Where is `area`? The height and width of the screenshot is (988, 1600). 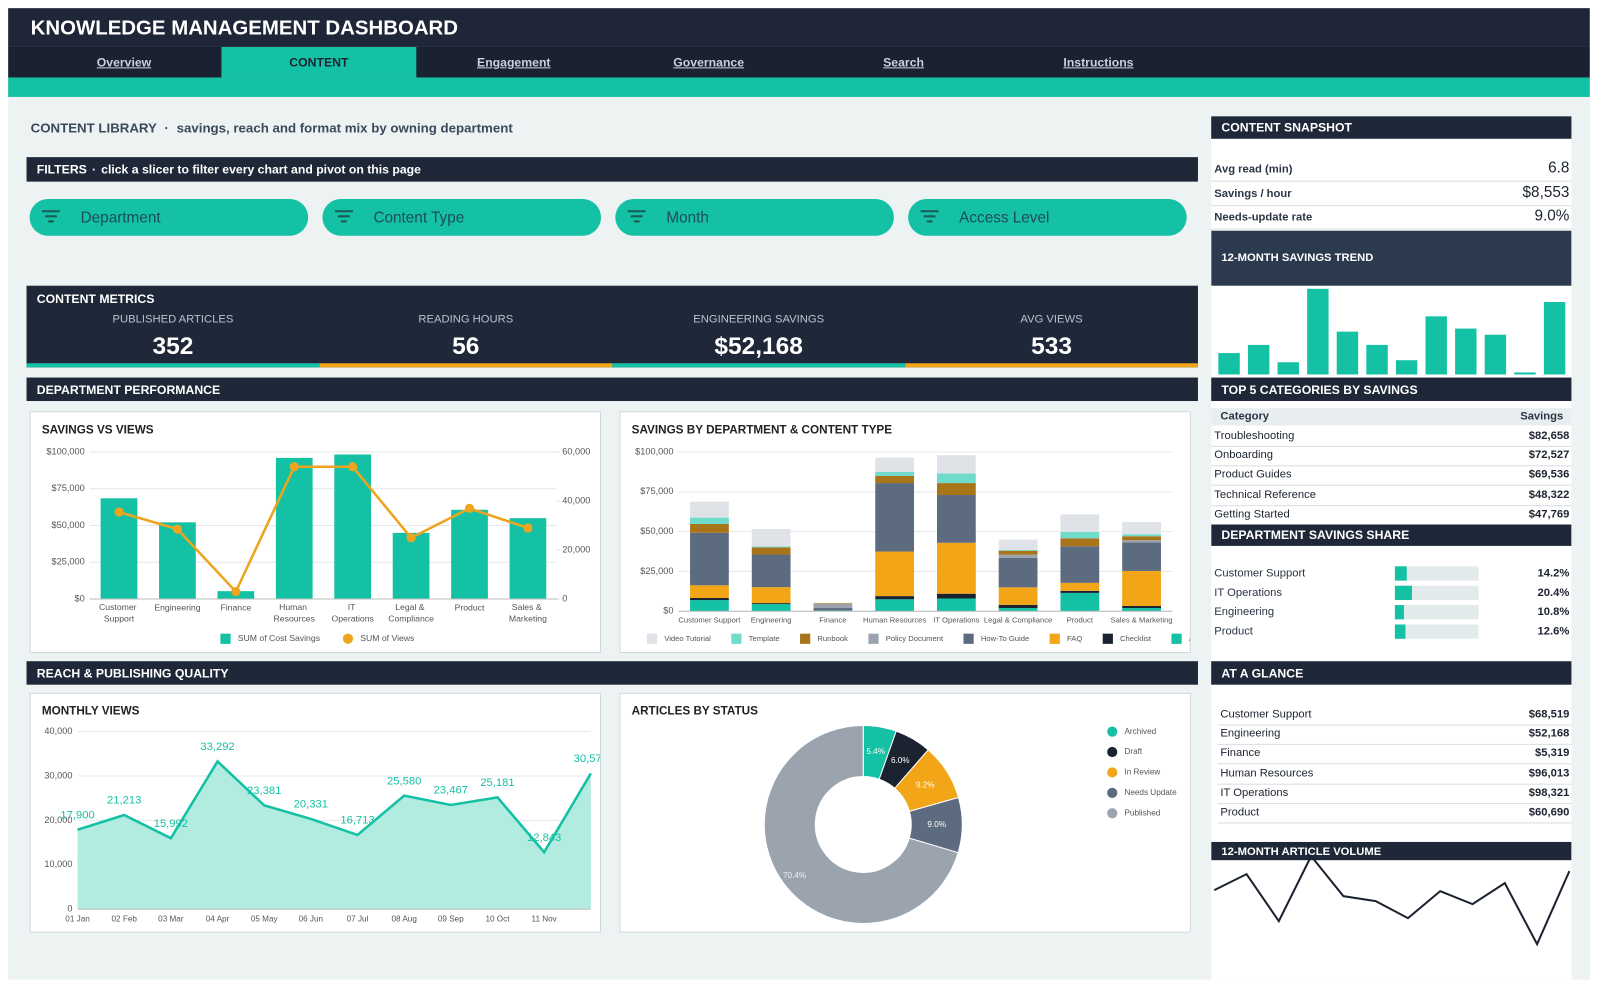 area is located at coordinates (334, 835).